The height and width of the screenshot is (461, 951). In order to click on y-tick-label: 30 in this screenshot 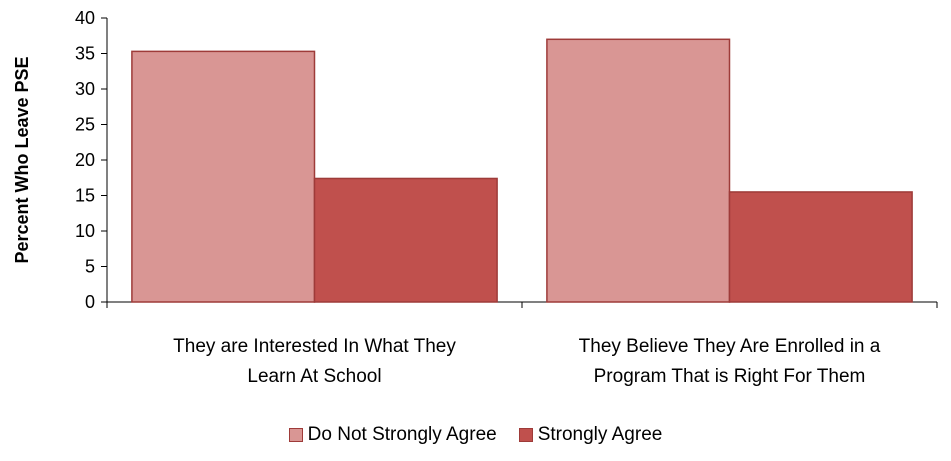, I will do `click(85, 89)`.